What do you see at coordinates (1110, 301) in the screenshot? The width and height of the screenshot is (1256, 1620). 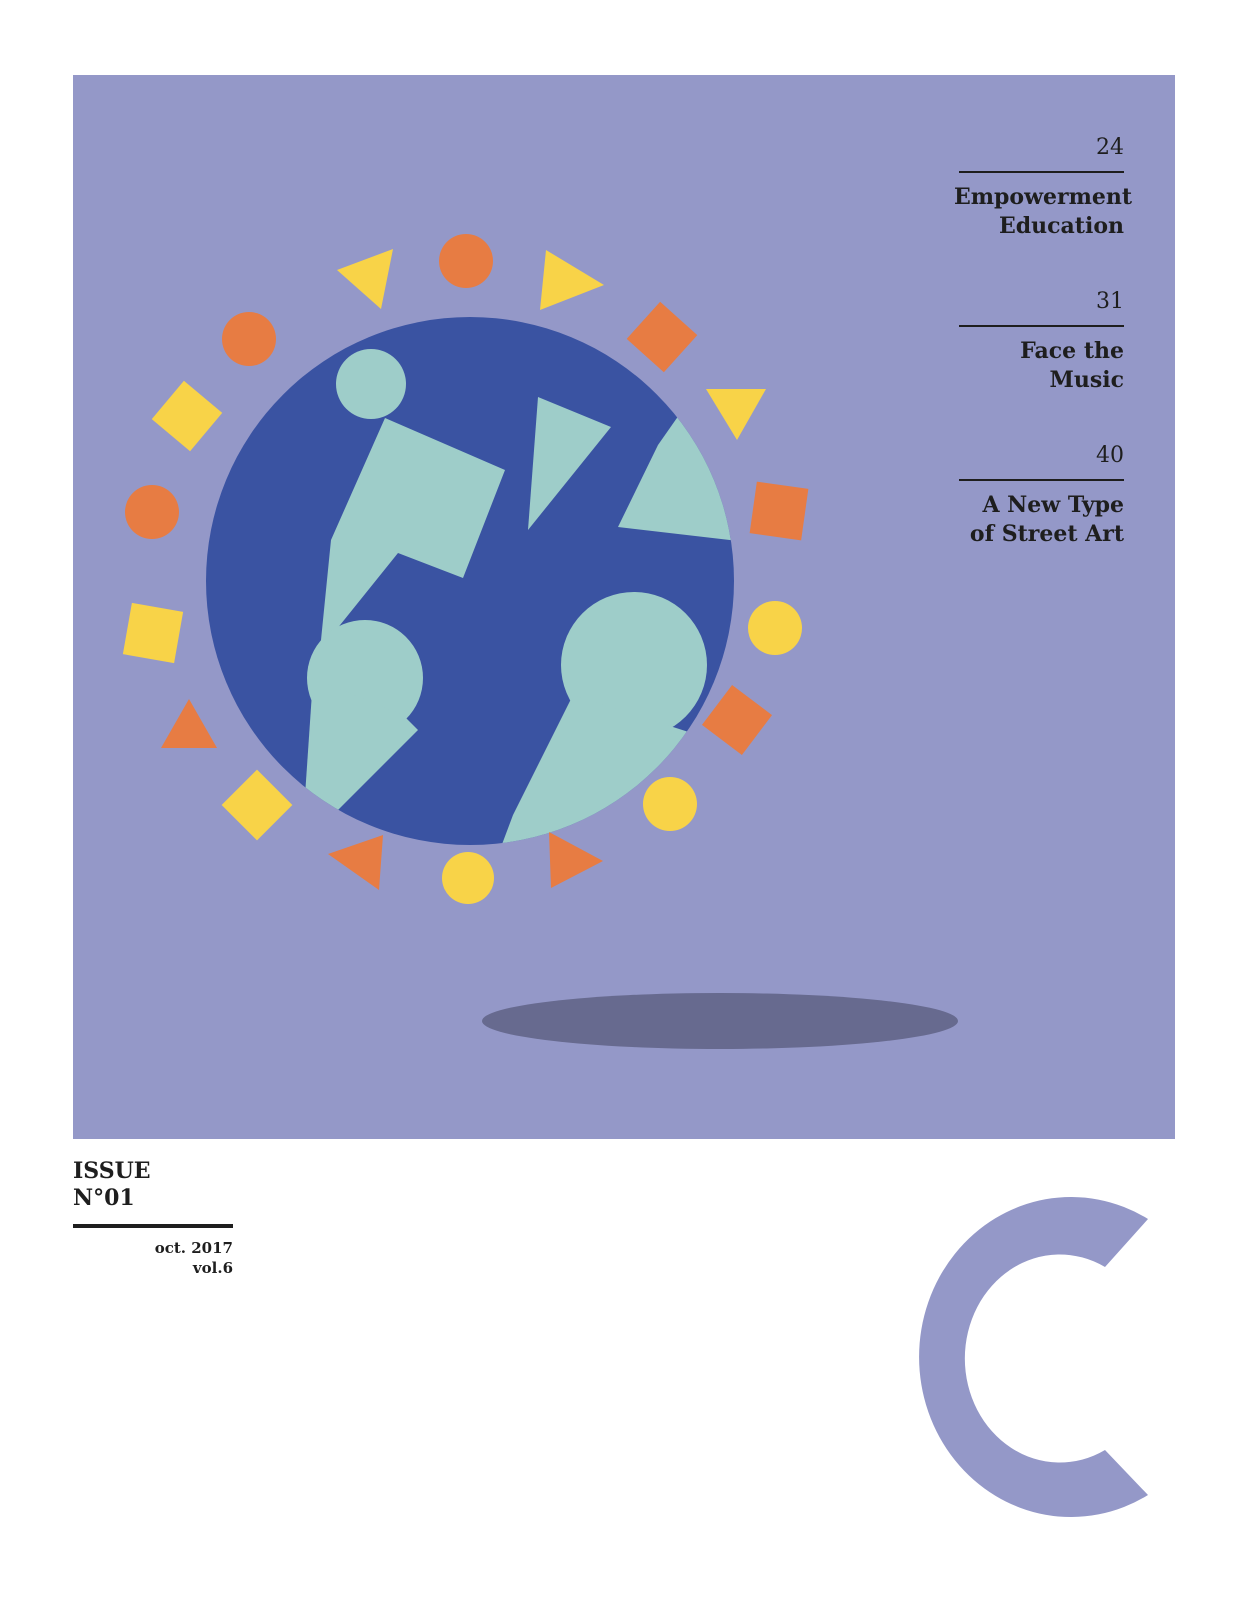 I see `toc-page-number: 31` at bounding box center [1110, 301].